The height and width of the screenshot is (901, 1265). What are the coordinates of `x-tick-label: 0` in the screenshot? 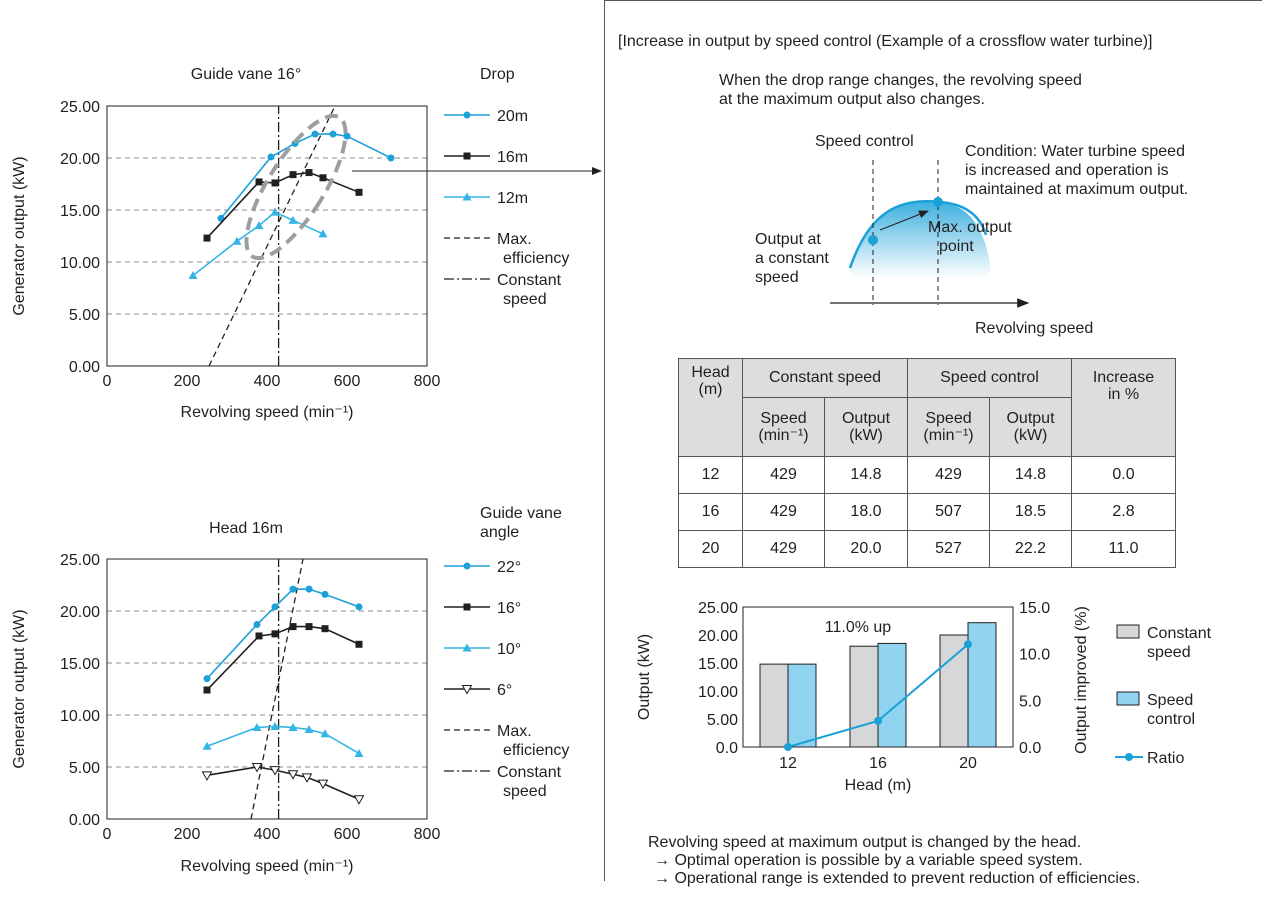 It's located at (107, 834).